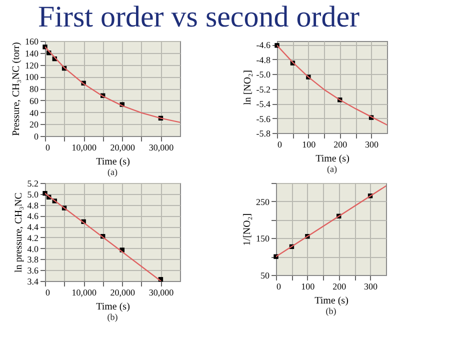 The image size is (474, 355). I want to click on y-tick-label: 5.2, so click(32, 183).